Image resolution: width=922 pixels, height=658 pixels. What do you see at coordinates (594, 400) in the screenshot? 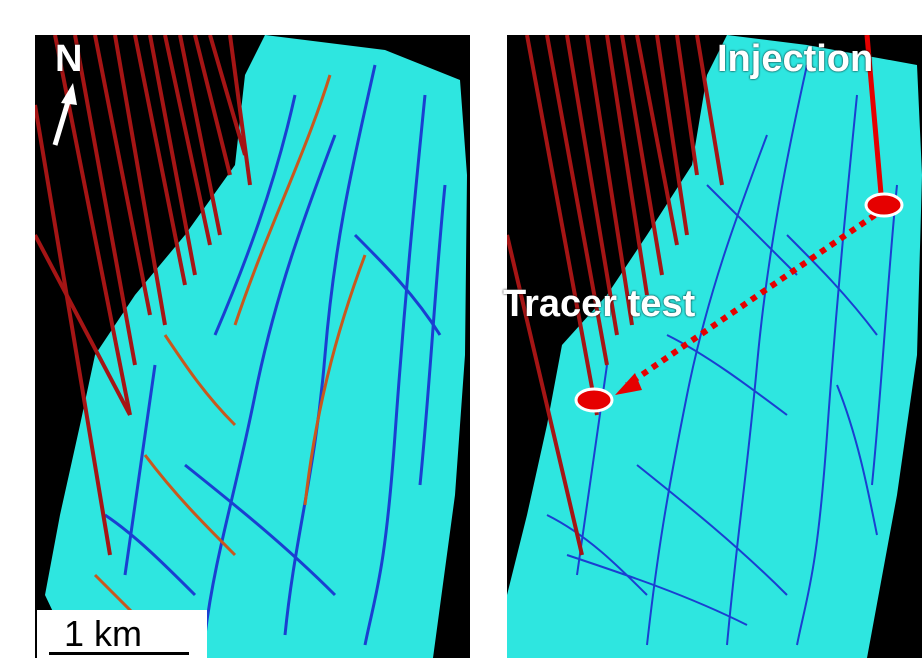
I see `tracer-well-marker-icon` at bounding box center [594, 400].